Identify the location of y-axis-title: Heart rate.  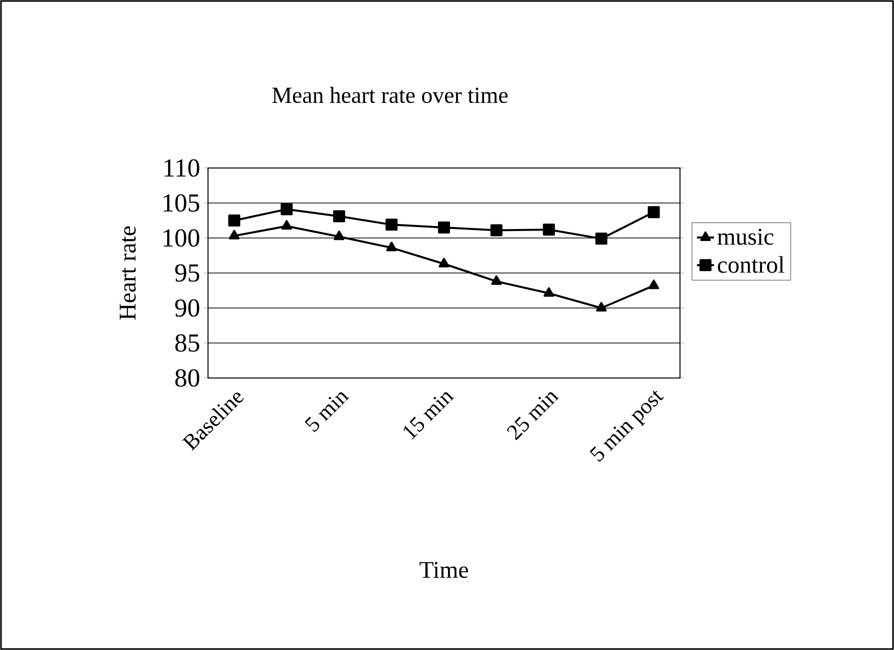
(128, 273).